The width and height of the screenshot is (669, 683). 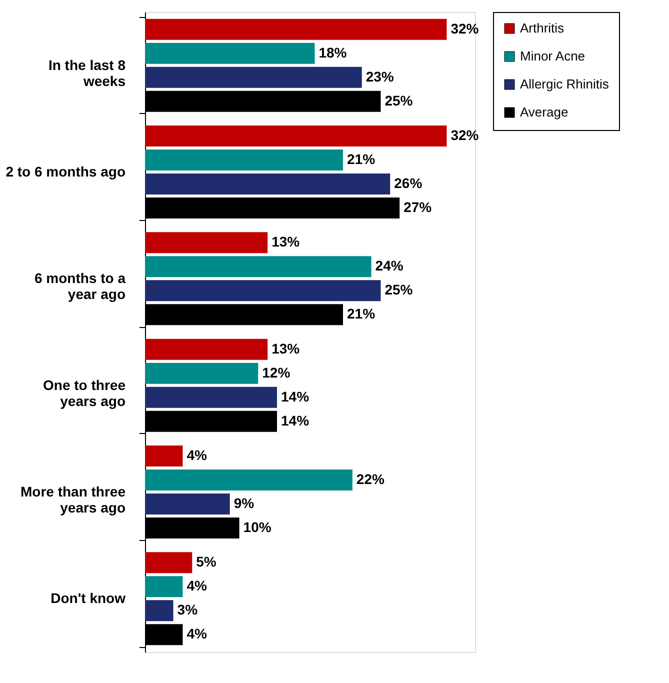 What do you see at coordinates (544, 112) in the screenshot?
I see `legend-label: Average` at bounding box center [544, 112].